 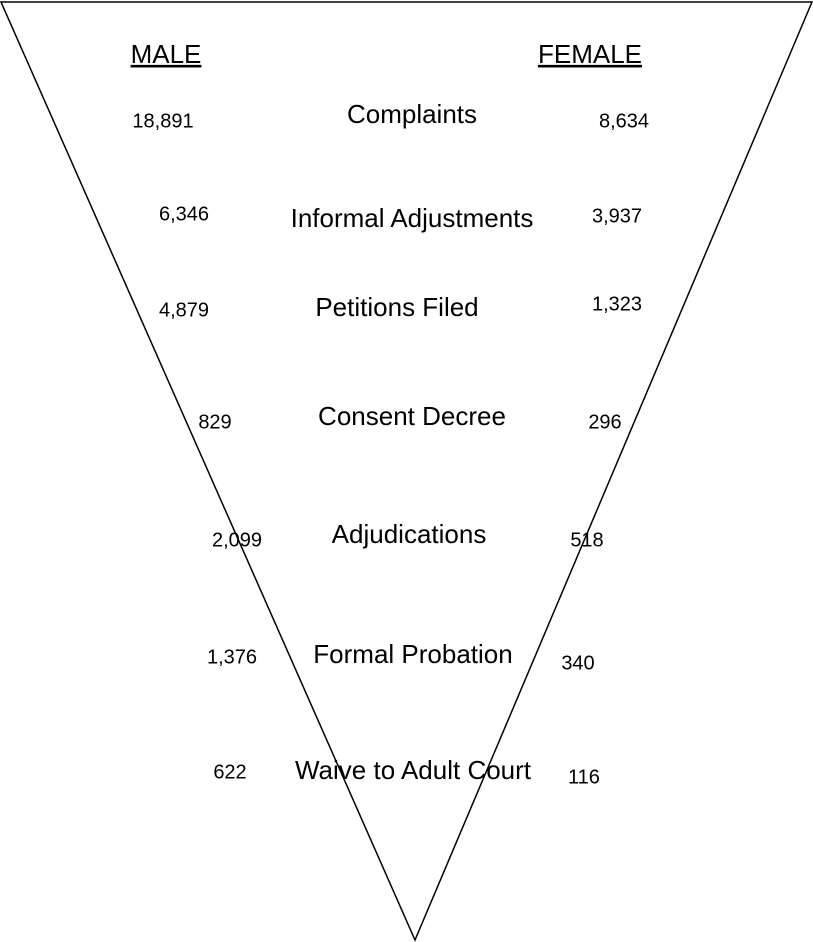 I want to click on female-count: 8,634, so click(x=624, y=121).